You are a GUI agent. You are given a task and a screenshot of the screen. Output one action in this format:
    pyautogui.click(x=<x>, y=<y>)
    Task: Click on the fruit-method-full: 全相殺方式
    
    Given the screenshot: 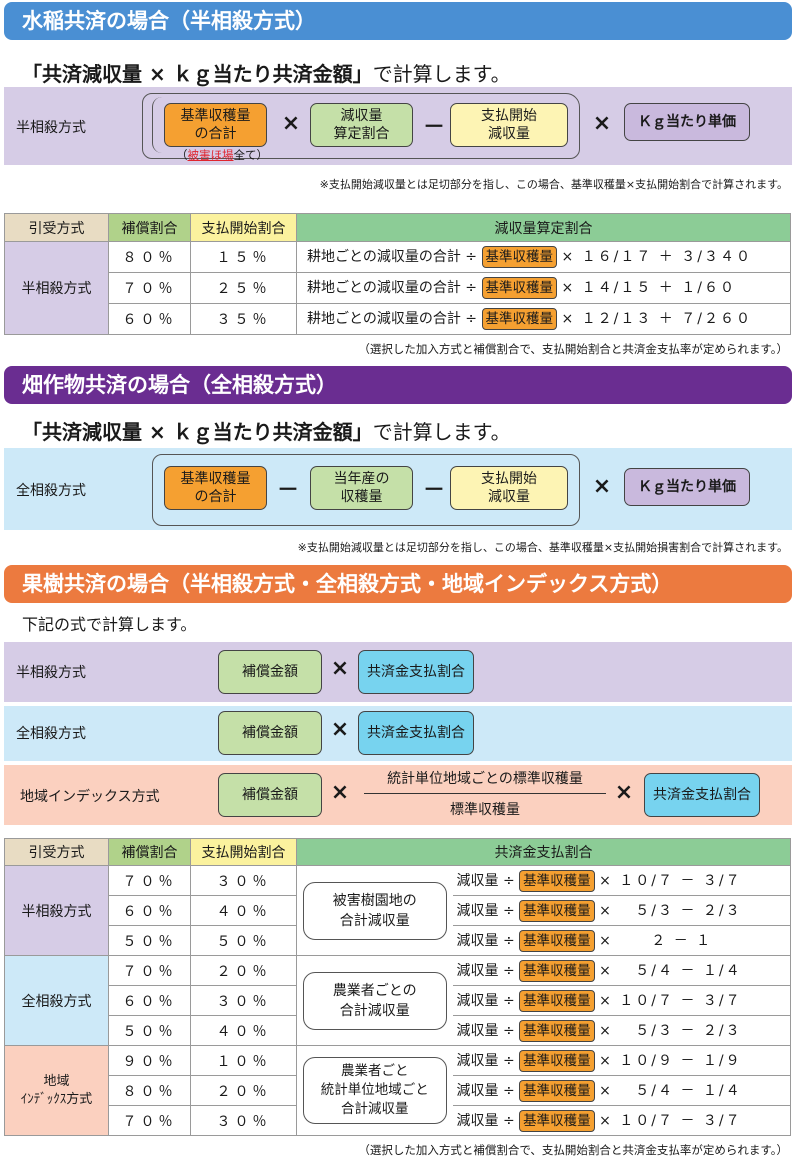 What is the action you would take?
    pyautogui.click(x=56, y=1000)
    